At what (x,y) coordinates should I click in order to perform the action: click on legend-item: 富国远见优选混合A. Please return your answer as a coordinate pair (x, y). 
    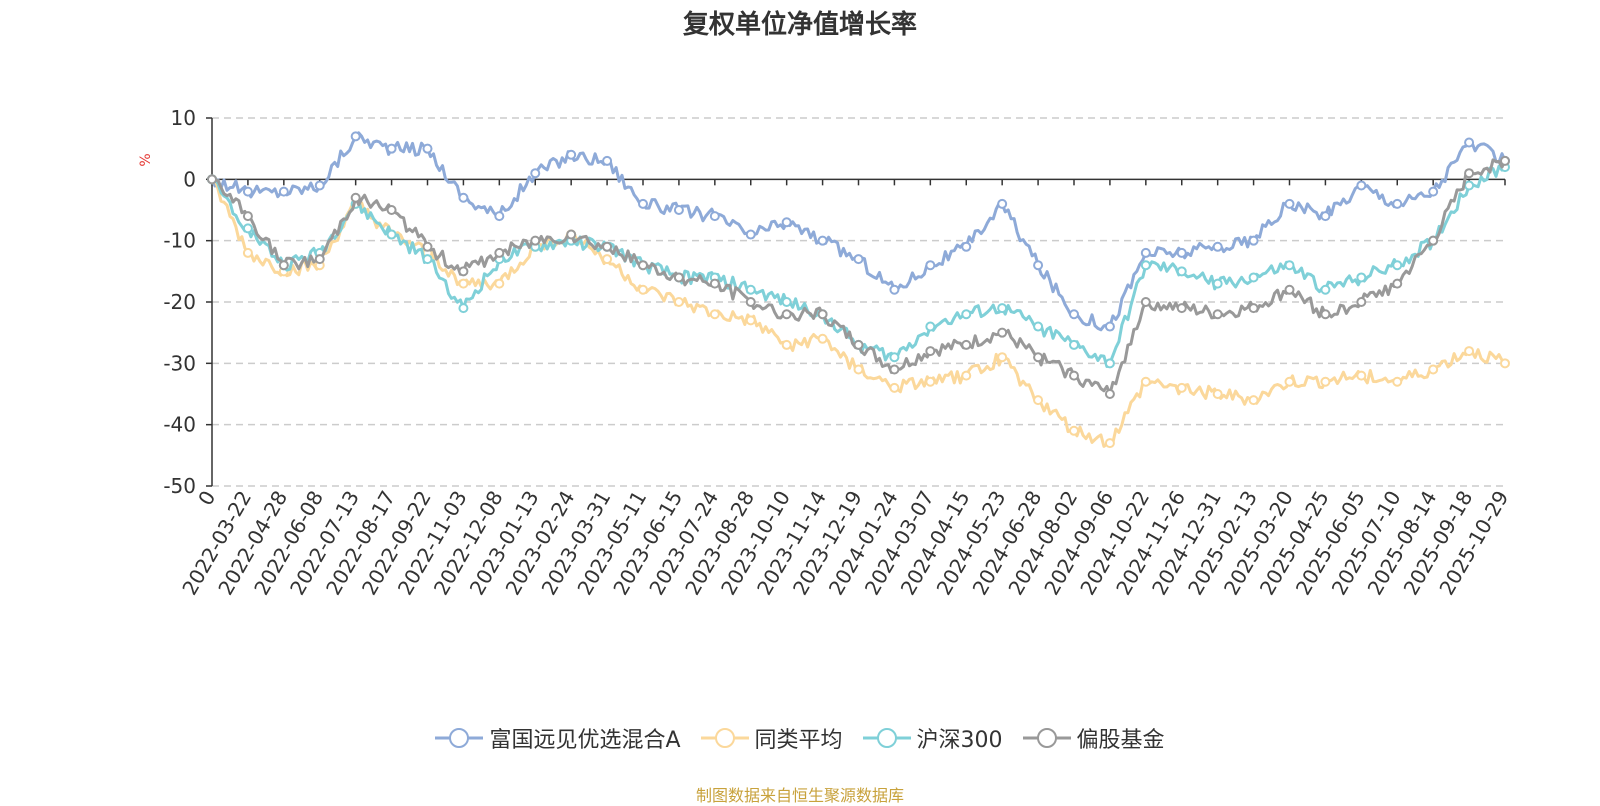
    Looking at the image, I should click on (558, 738).